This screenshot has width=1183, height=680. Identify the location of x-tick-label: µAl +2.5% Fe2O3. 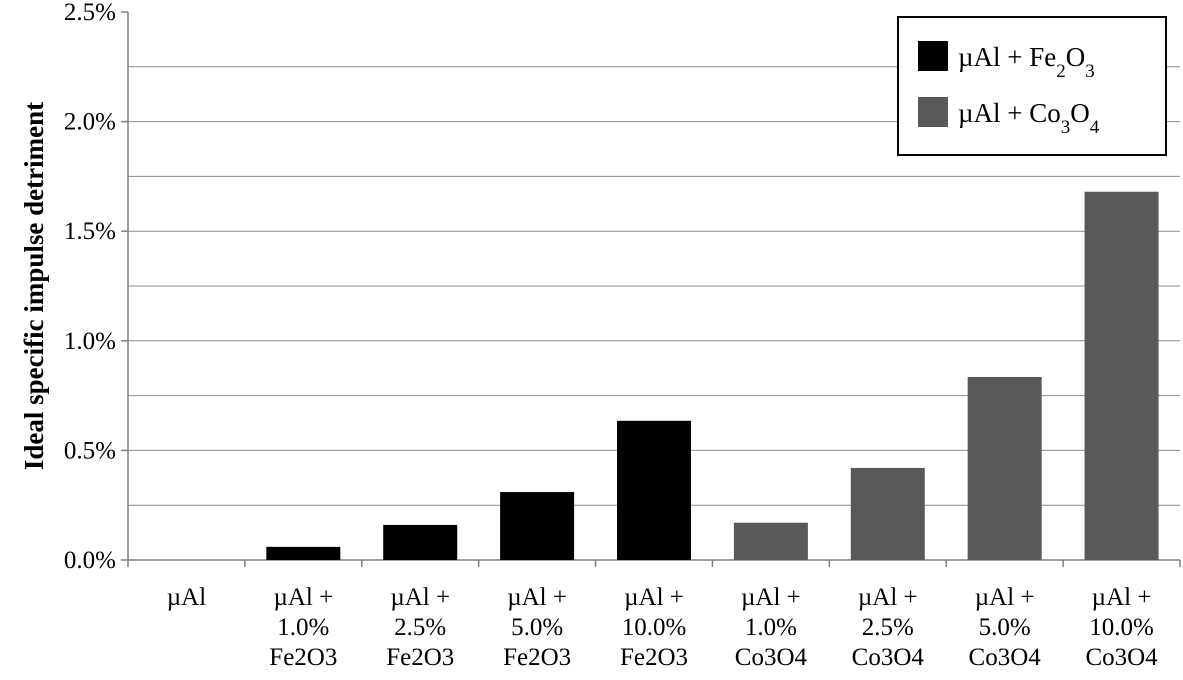
(420, 627).